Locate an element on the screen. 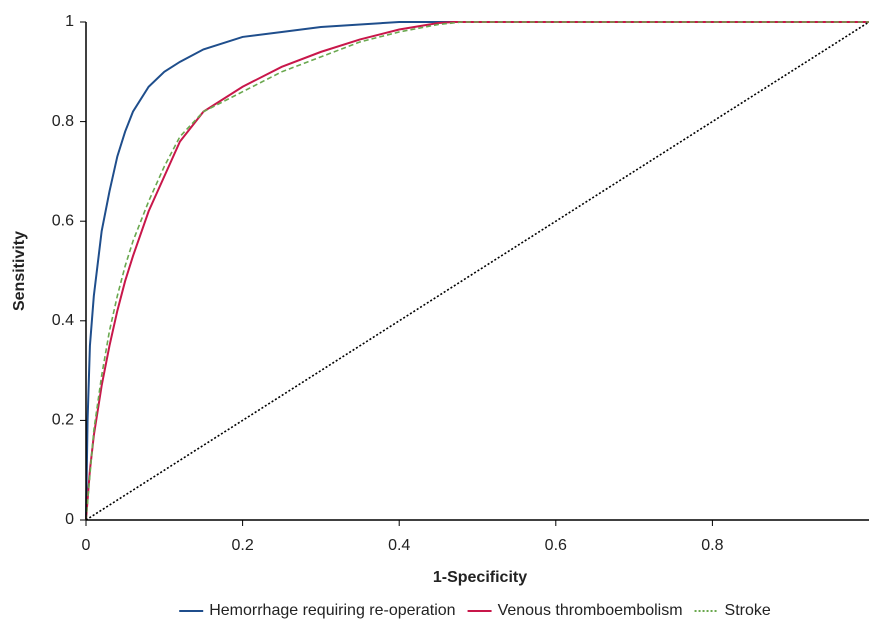 The image size is (870, 628). y-tick-label: 0.6 is located at coordinates (63, 220).